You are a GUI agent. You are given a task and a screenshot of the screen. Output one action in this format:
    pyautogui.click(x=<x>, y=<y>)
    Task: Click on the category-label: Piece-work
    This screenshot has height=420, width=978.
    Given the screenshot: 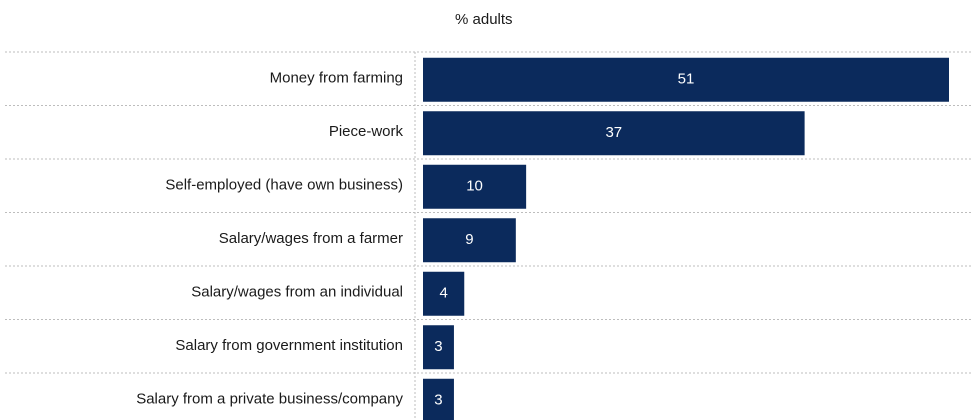 What is the action you would take?
    pyautogui.click(x=366, y=131)
    